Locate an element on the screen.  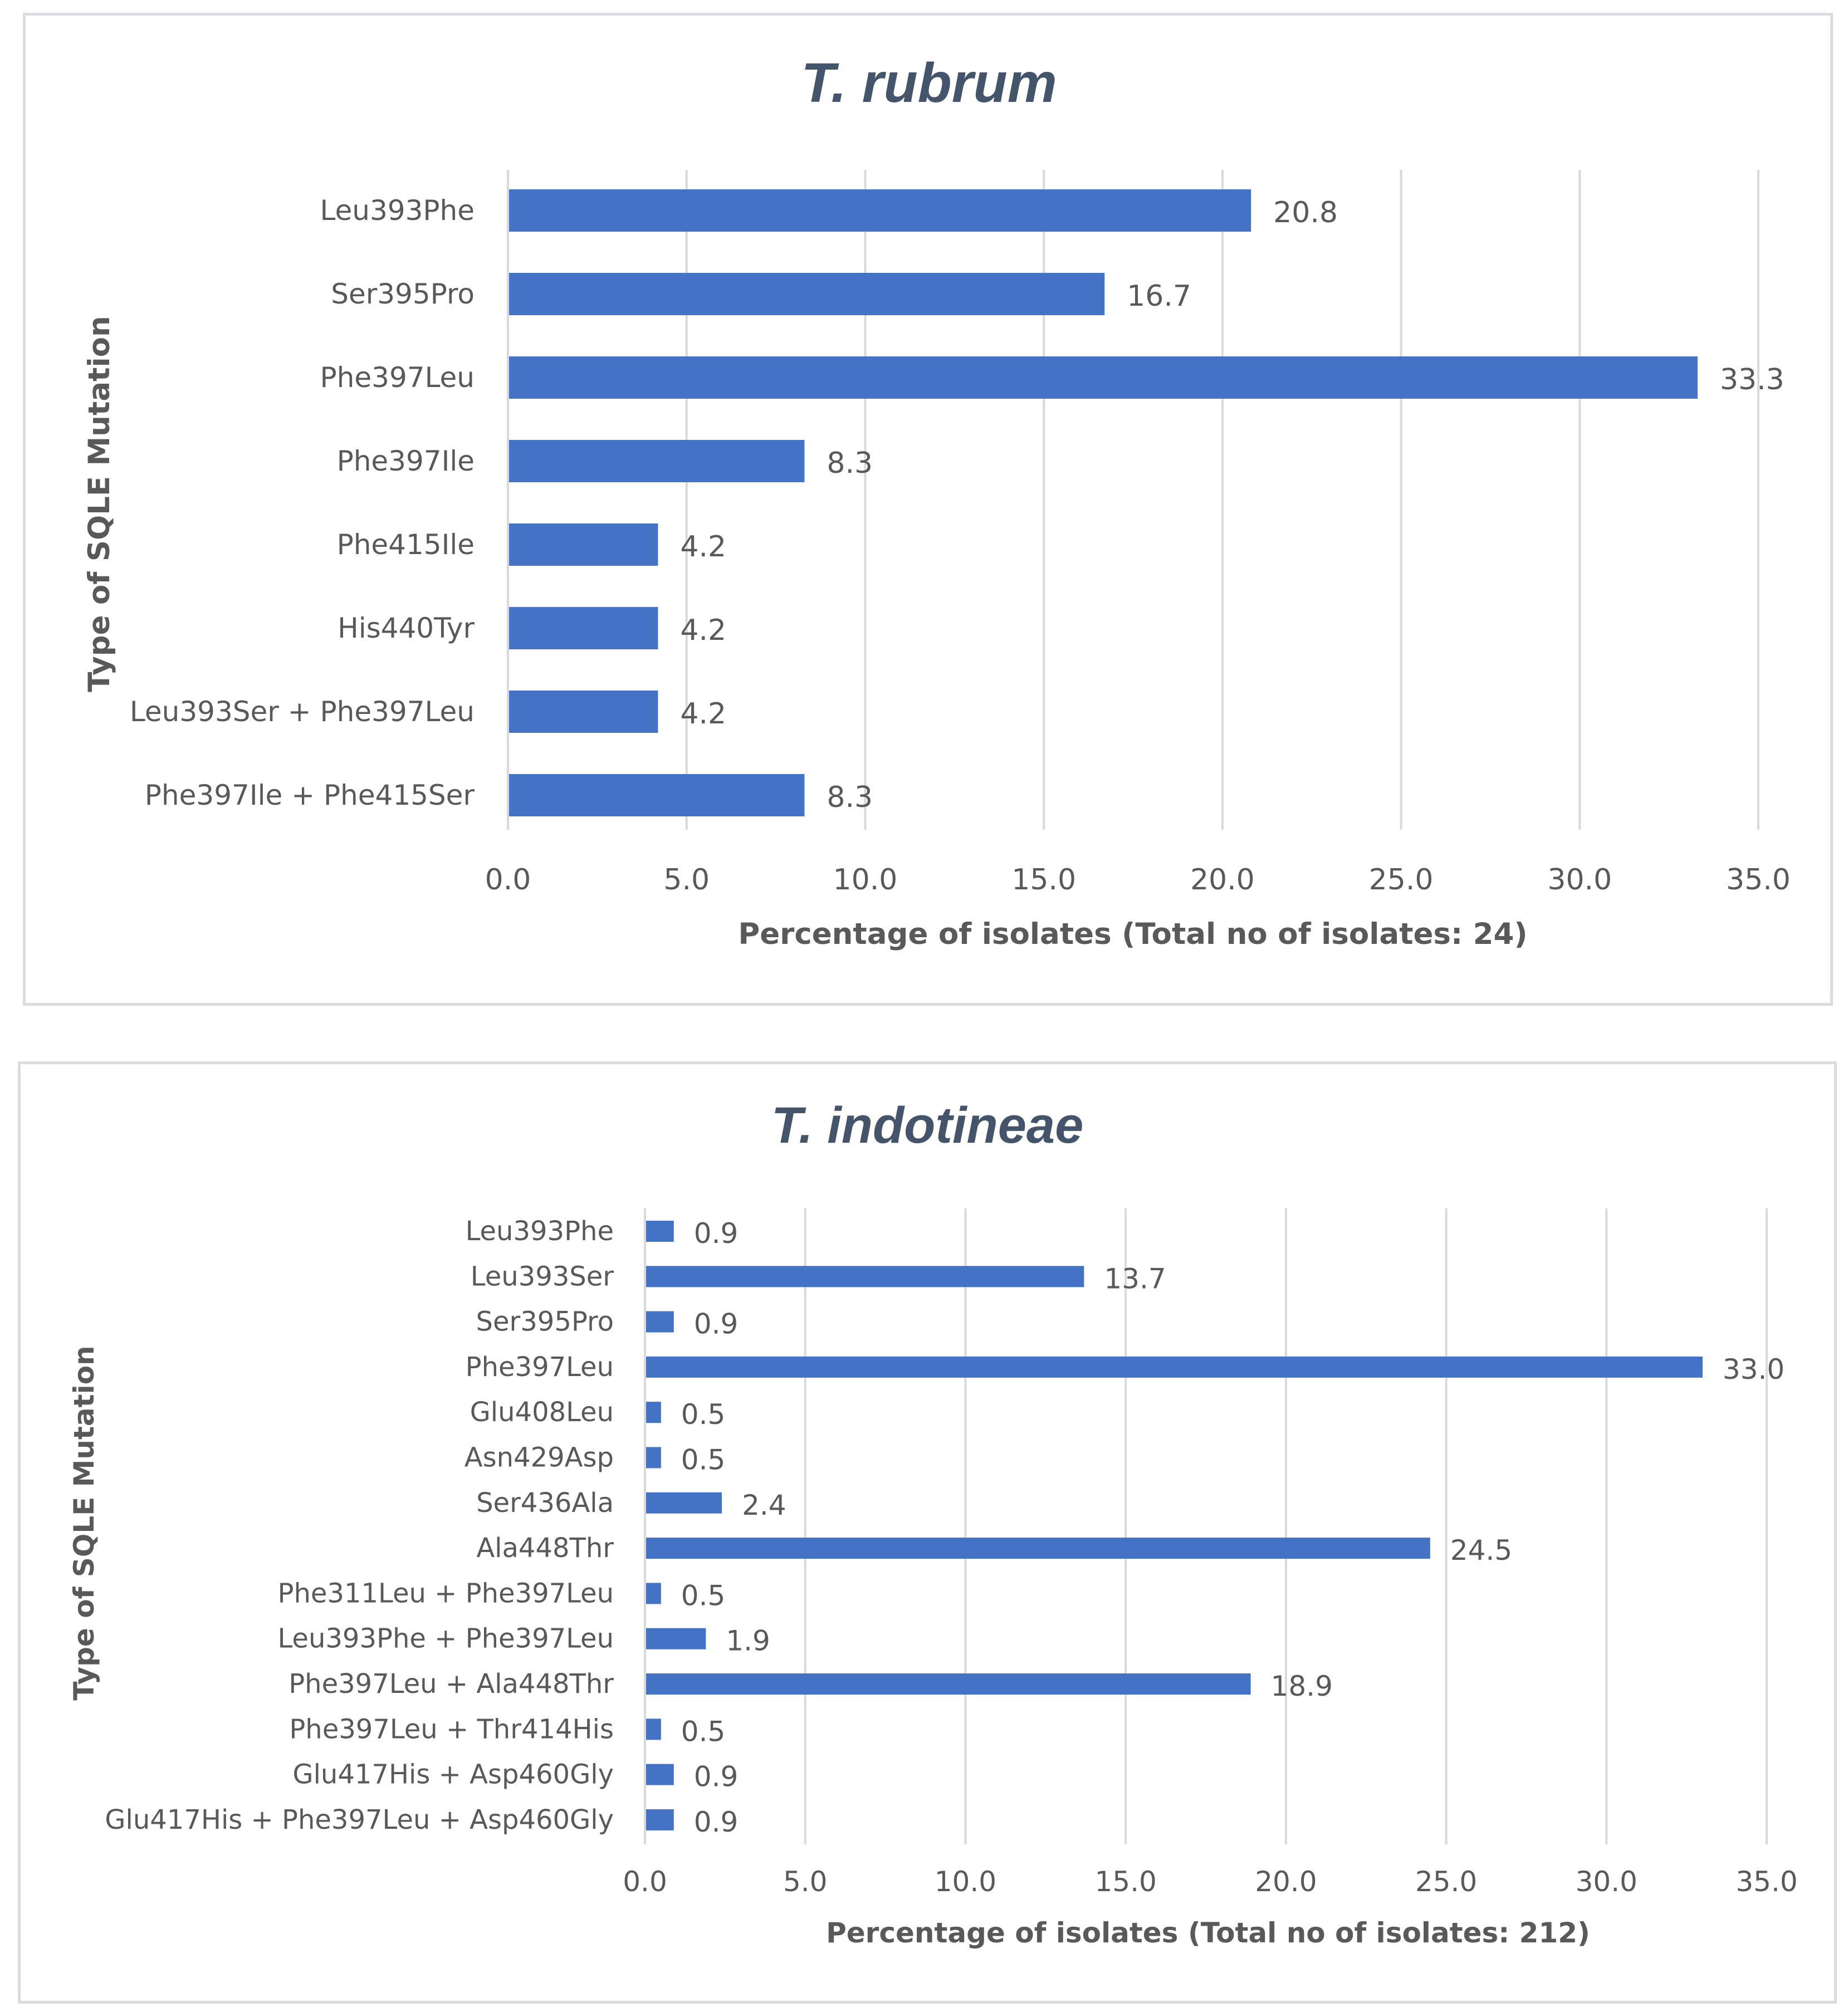
chart-title: T. rubrum is located at coordinates (929, 83).